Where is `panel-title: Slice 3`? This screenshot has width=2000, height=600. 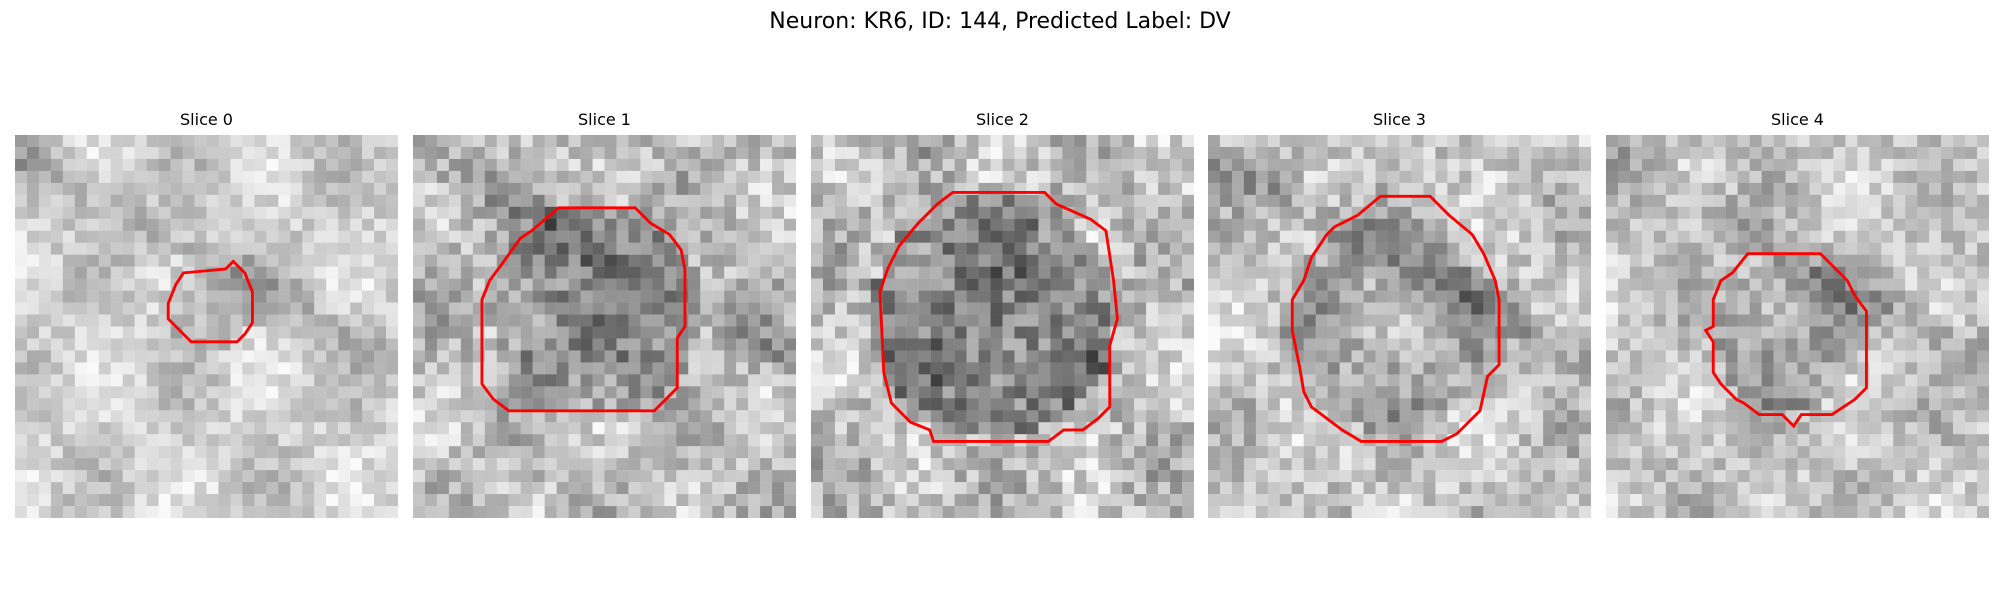 panel-title: Slice 3 is located at coordinates (1399, 120).